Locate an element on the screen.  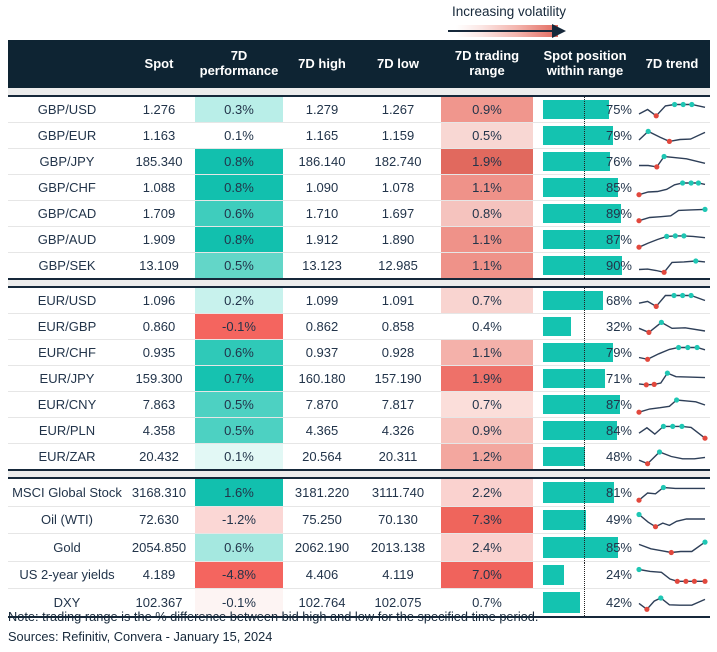
instrument-label: US 2-year yields is located at coordinates (67, 575).